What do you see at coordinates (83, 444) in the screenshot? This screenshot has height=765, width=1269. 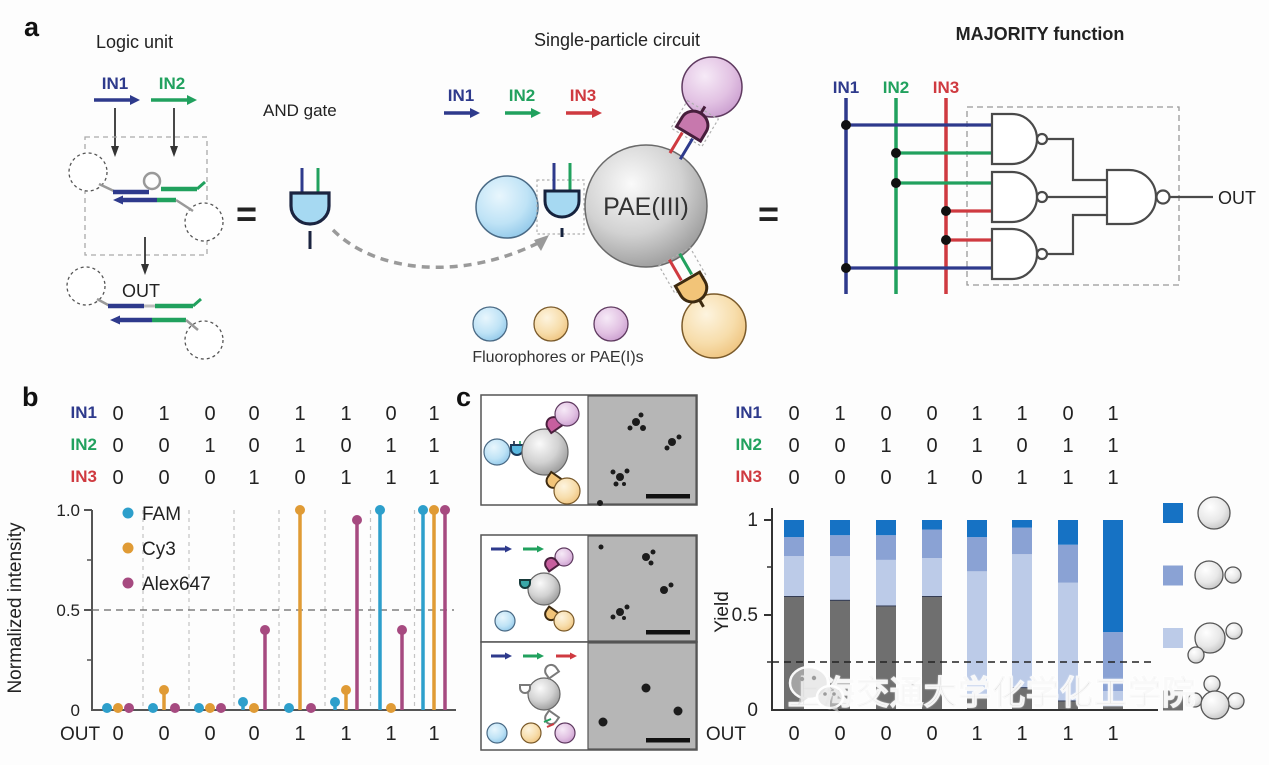 I see `truth-row-label: IN2` at bounding box center [83, 444].